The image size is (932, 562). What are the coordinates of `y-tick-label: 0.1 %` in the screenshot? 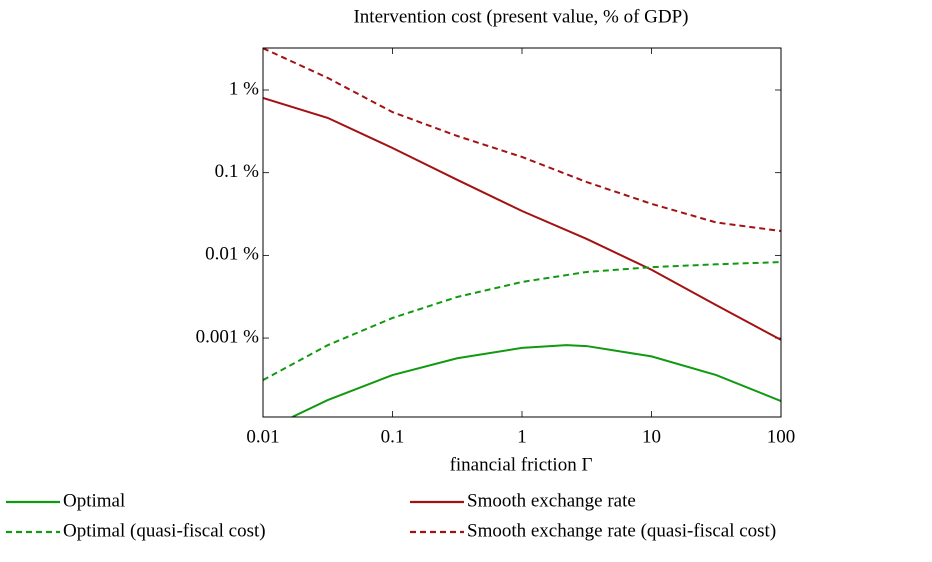 It's located at (237, 171).